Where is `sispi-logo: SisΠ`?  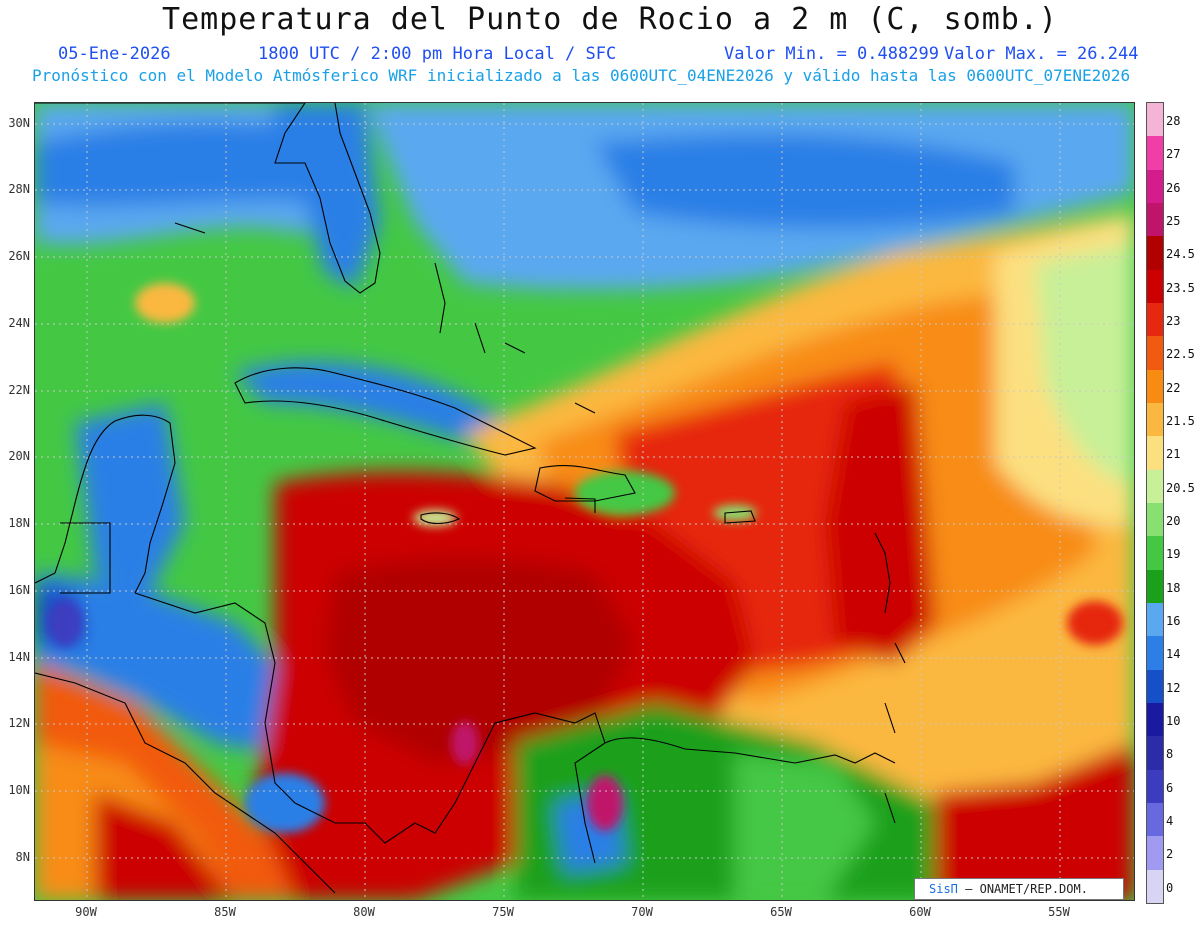 sispi-logo: SisΠ is located at coordinates (943, 889).